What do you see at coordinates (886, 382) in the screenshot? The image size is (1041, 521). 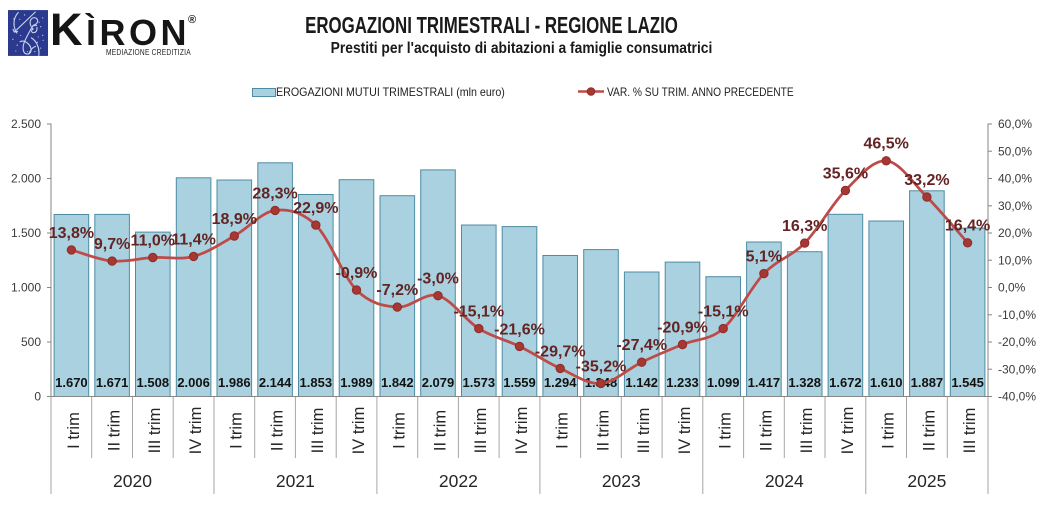 I see `svg-text: 1.610` at bounding box center [886, 382].